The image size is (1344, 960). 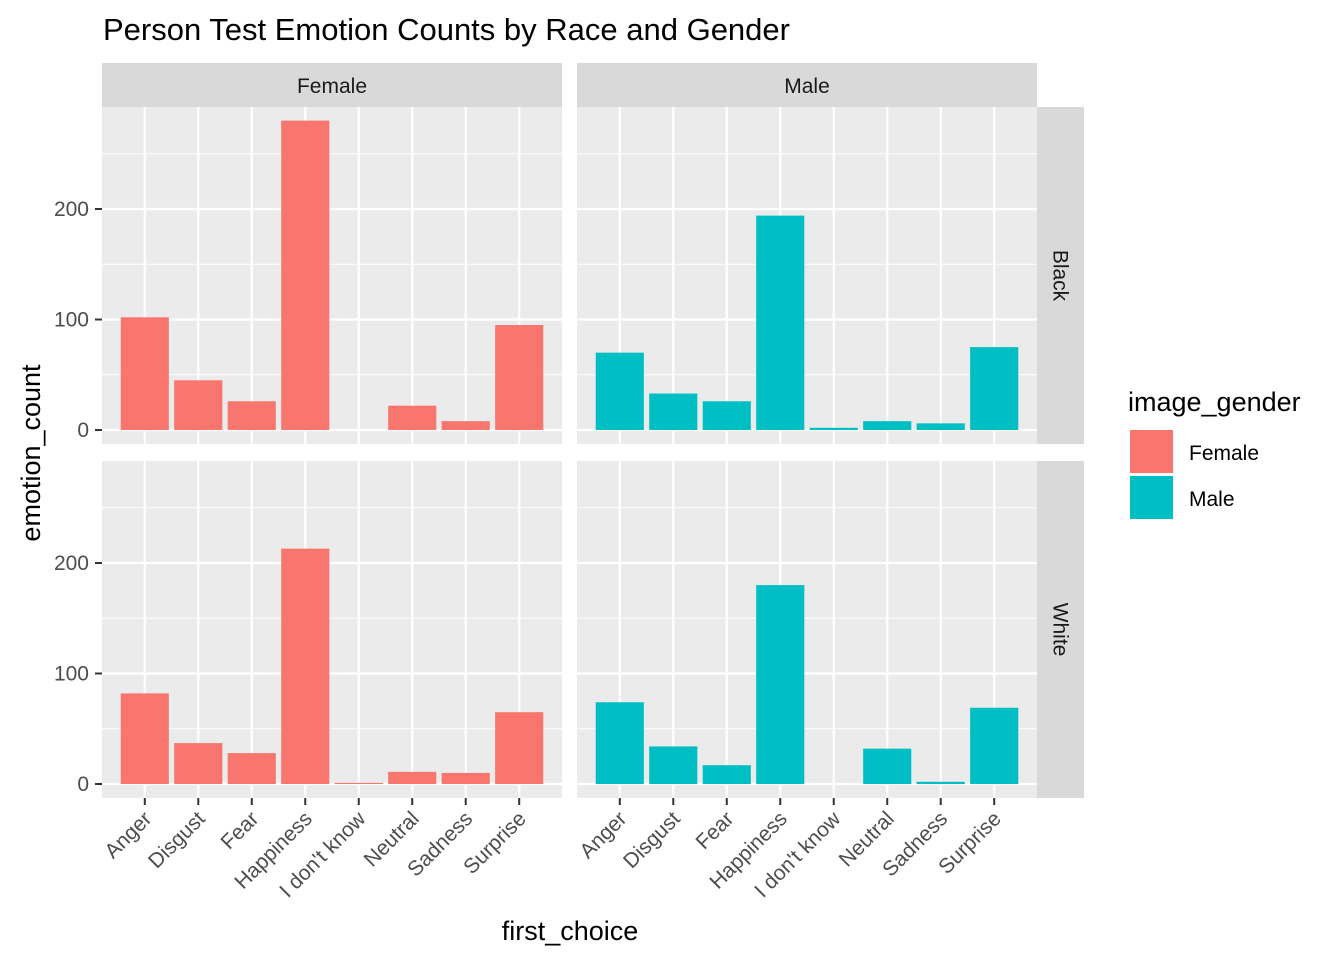 I want to click on strip-male-background, so click(x=807, y=85).